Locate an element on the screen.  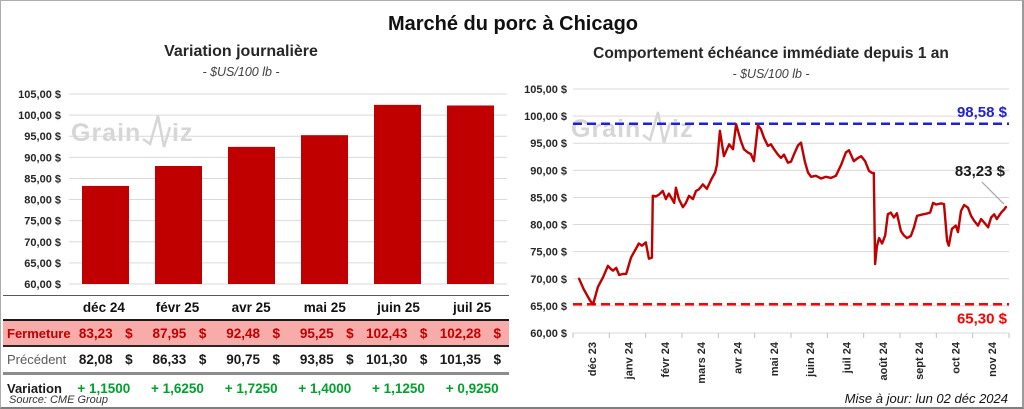
table-cell: 90,75 $ is located at coordinates (251, 359).